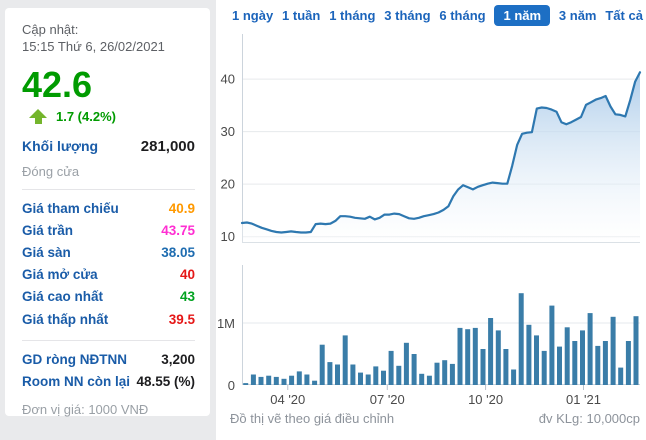  What do you see at coordinates (178, 230) in the screenshot?
I see `info-value: 43.75` at bounding box center [178, 230].